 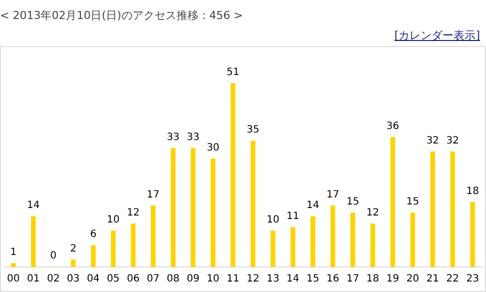 I want to click on data-label: 30, so click(x=213, y=148).